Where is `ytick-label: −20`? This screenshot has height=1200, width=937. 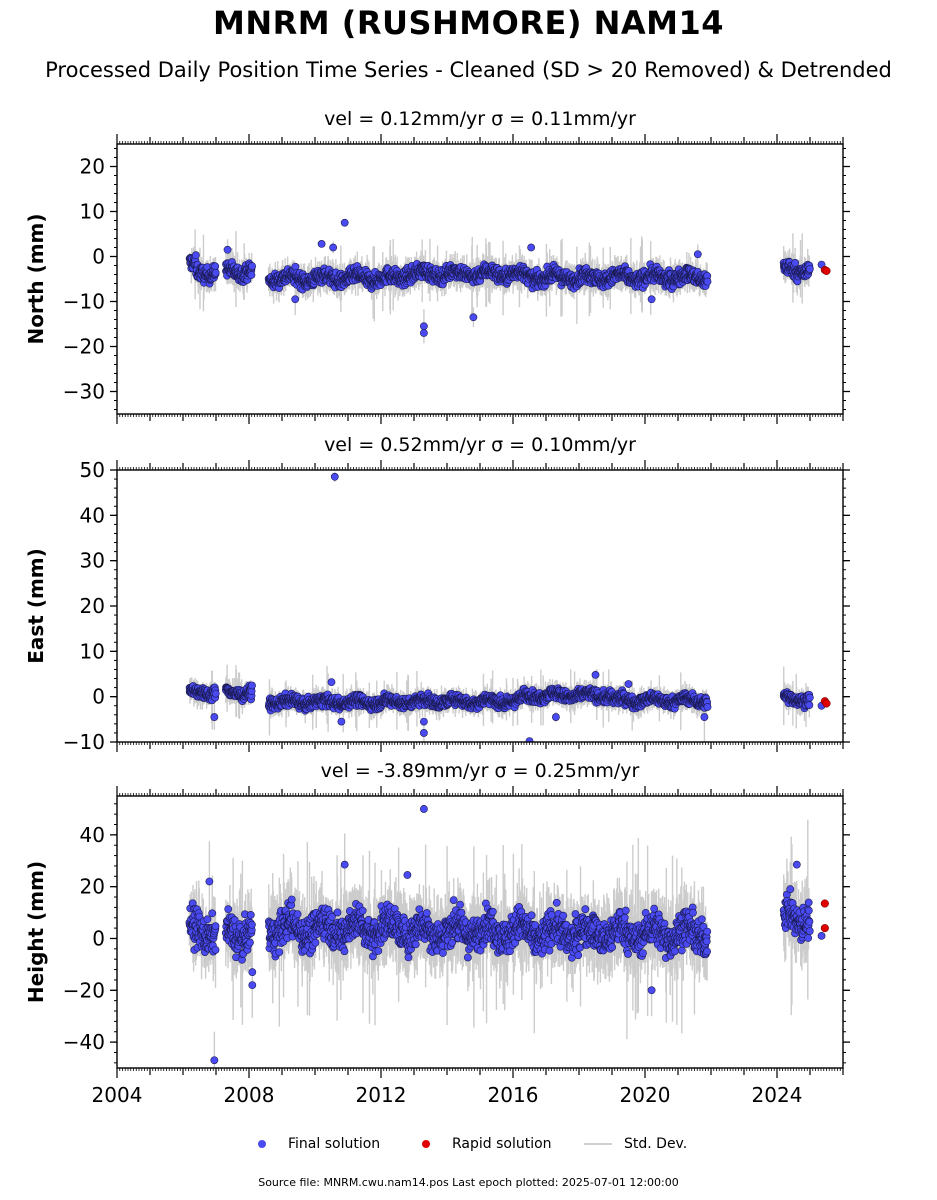
ytick-label: −20 is located at coordinates (84, 347).